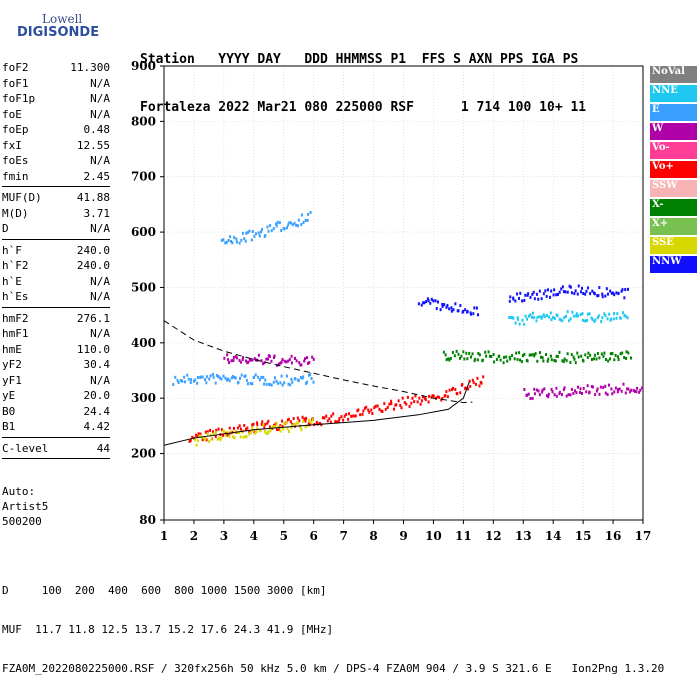 This screenshot has width=700, height=688. Describe the element at coordinates (56, 229) in the screenshot. I see `param-row: D N/A` at that location.